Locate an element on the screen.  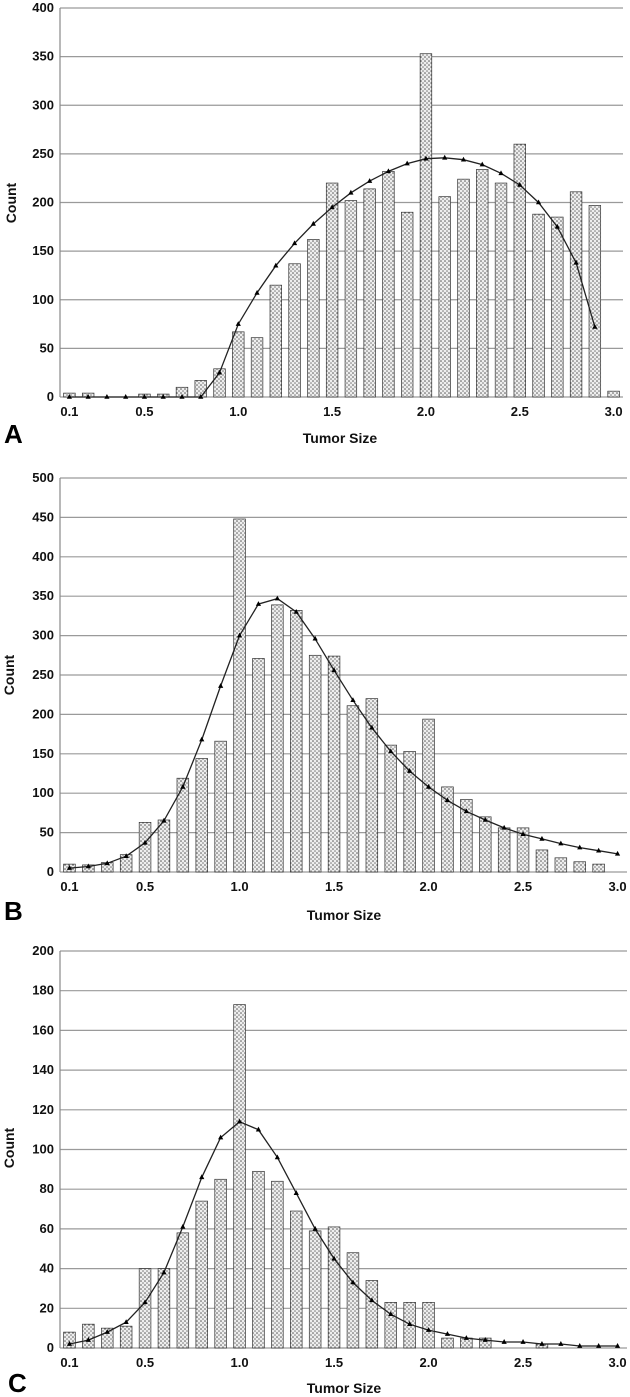
y-tick-label-c: 120 is located at coordinates (43, 1109).